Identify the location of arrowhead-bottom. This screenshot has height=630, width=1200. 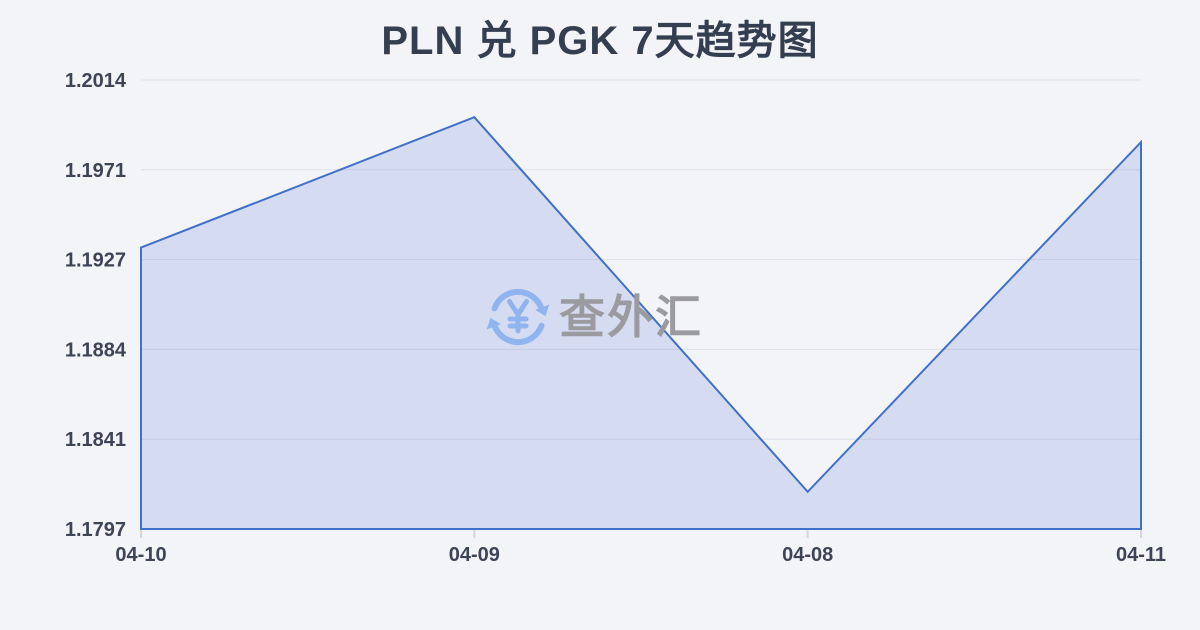
(493, 323).